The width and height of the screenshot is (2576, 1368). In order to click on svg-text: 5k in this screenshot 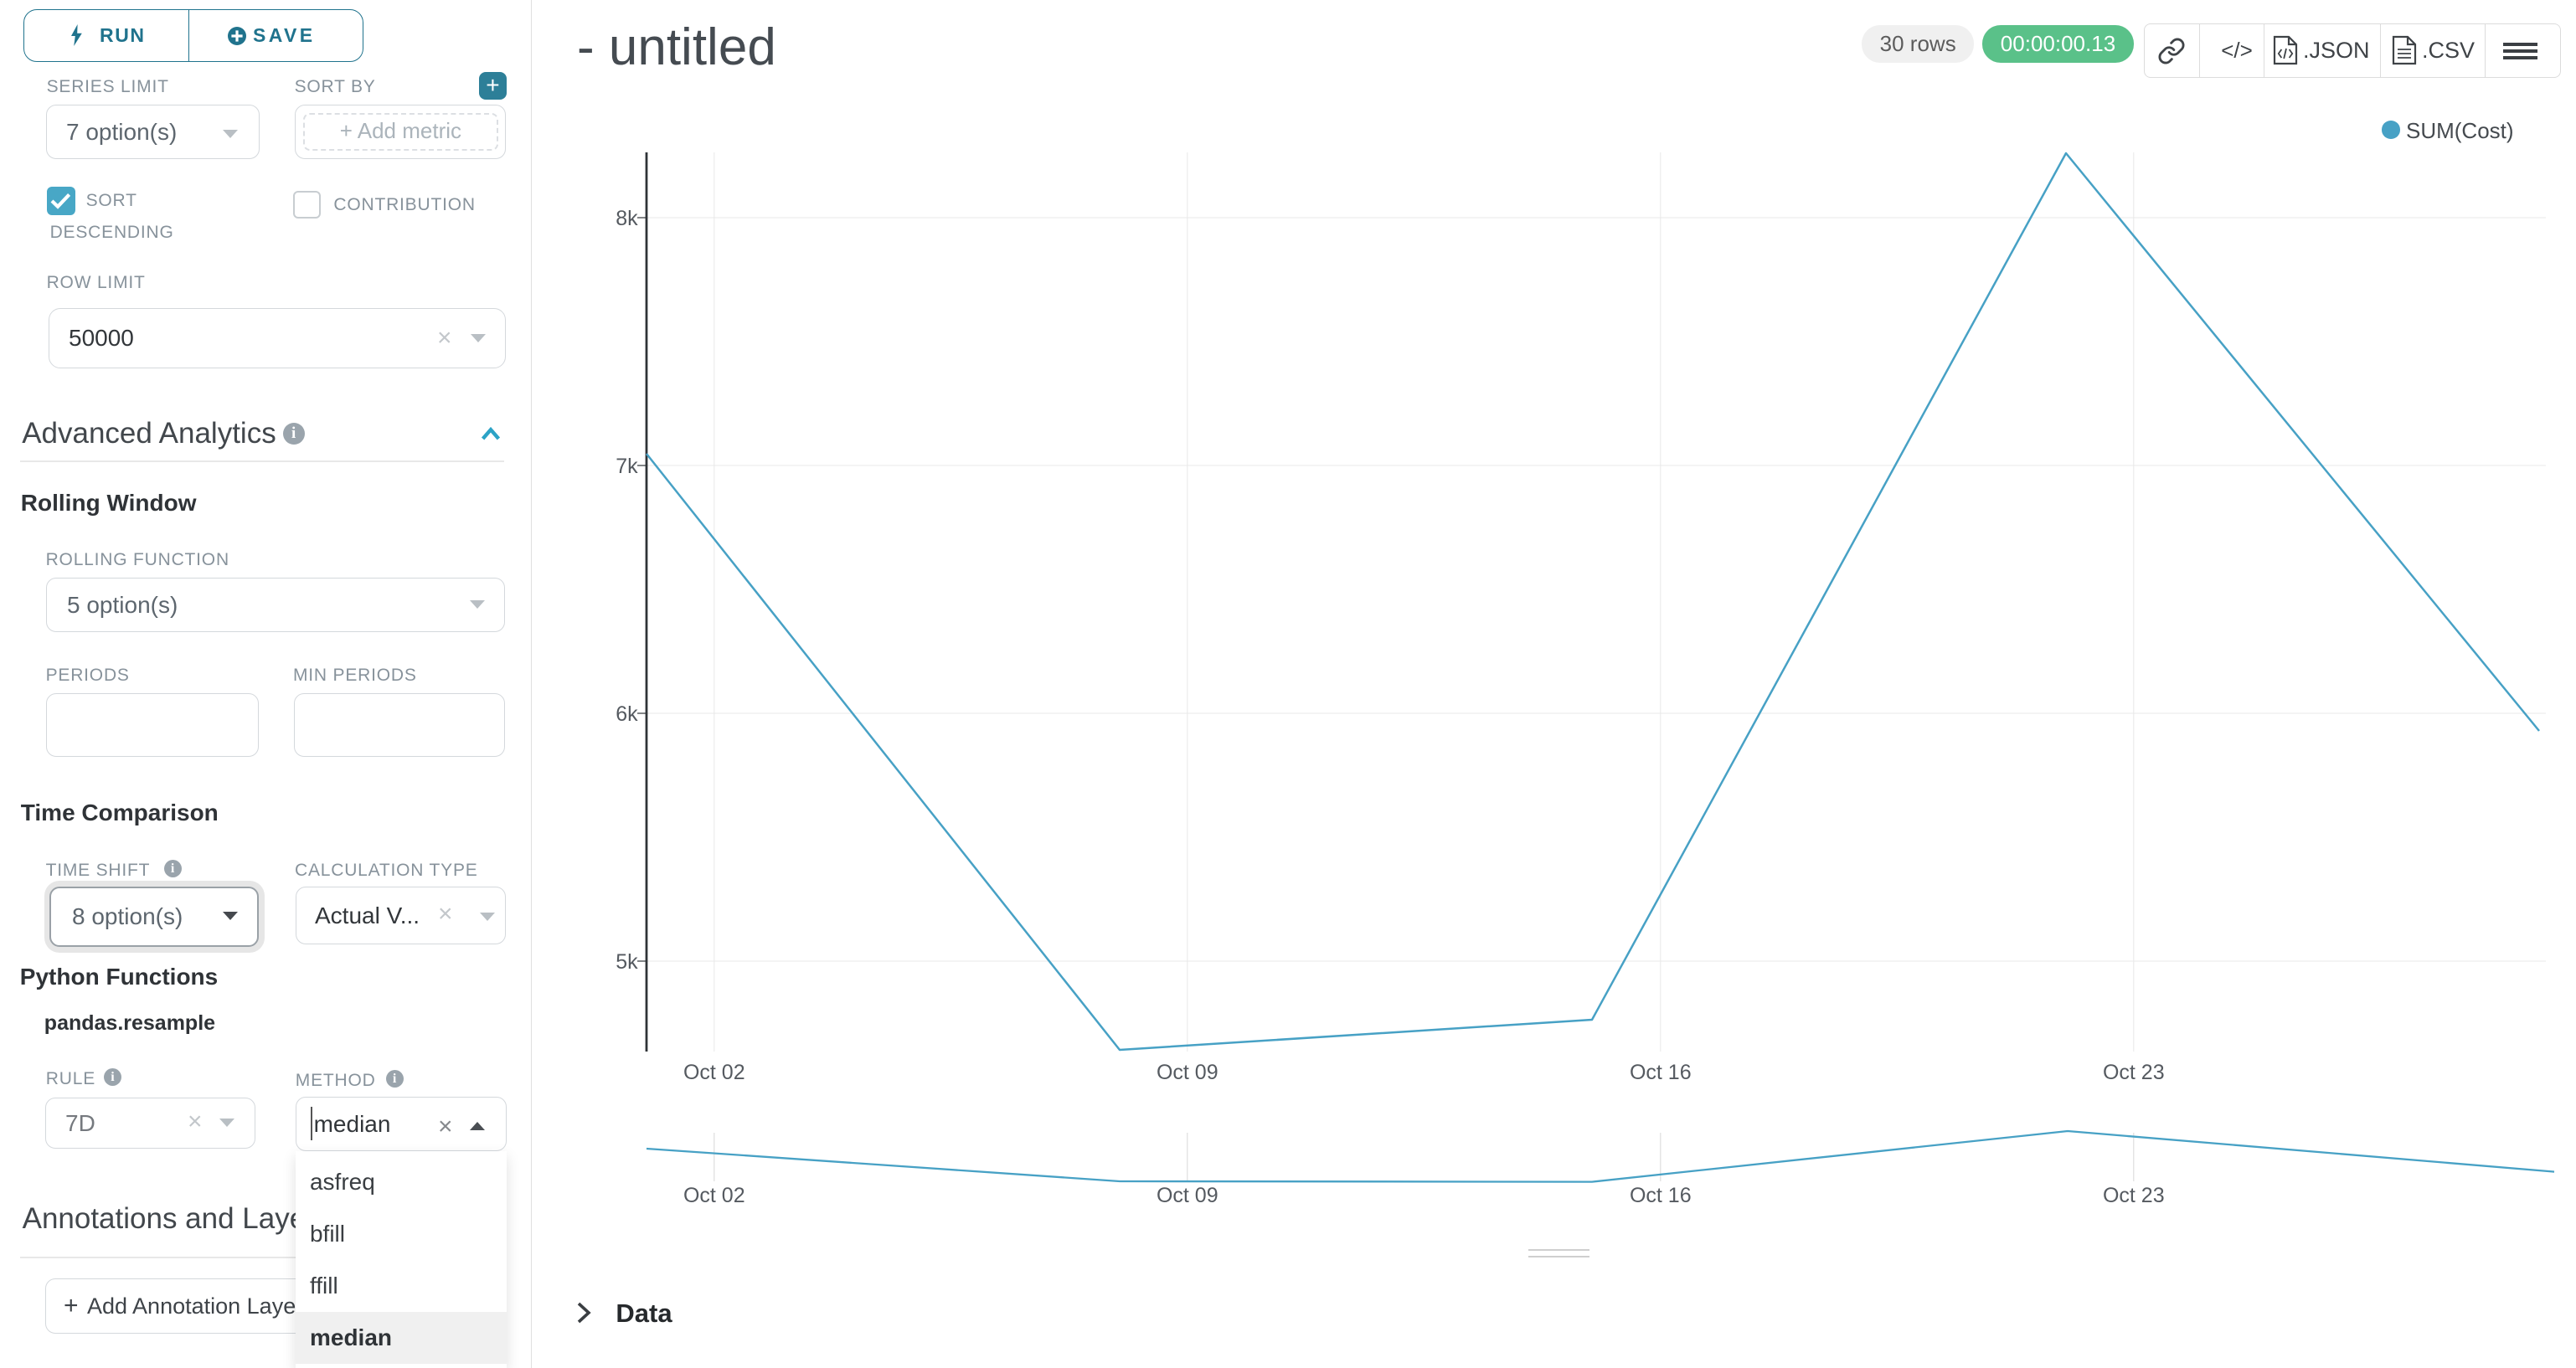, I will do `click(627, 962)`.